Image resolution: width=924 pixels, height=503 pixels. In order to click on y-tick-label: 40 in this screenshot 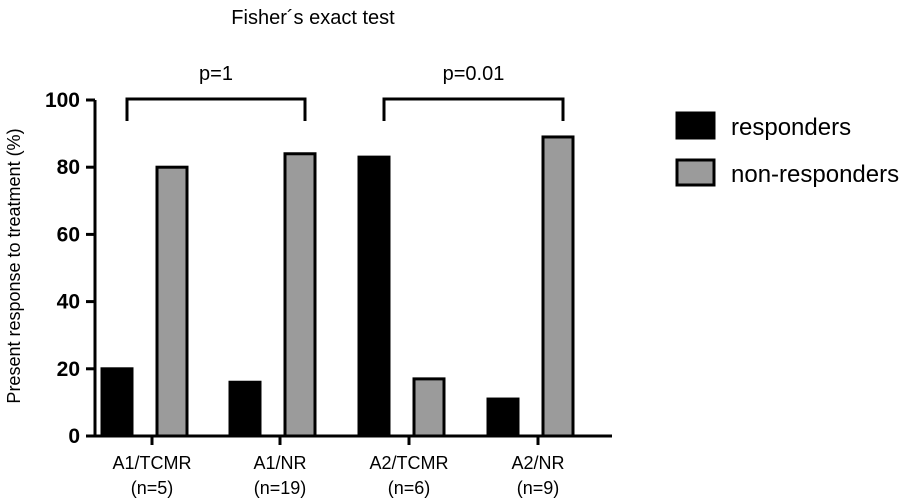, I will do `click(68, 302)`.